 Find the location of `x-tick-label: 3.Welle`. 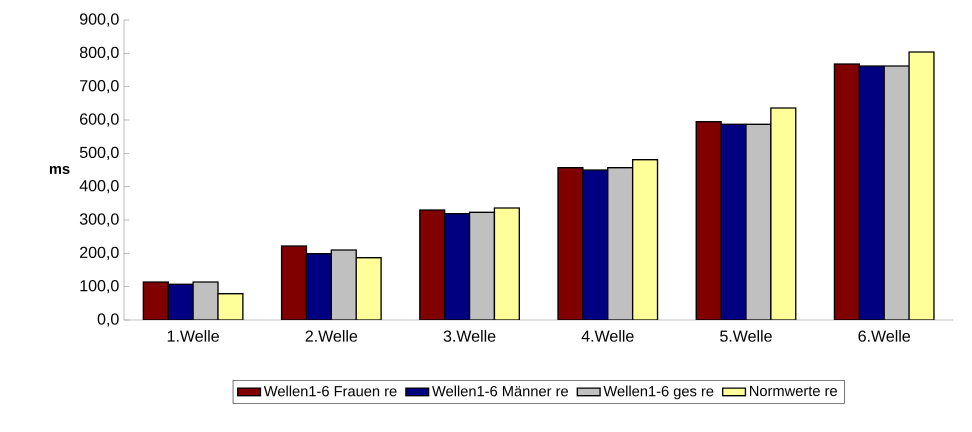

x-tick-label: 3.Welle is located at coordinates (470, 336).